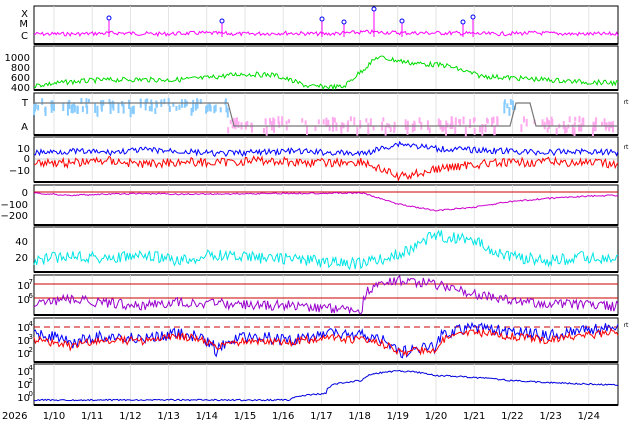  What do you see at coordinates (31, 337) in the screenshot?
I see `tick-label: 3` at bounding box center [31, 337].